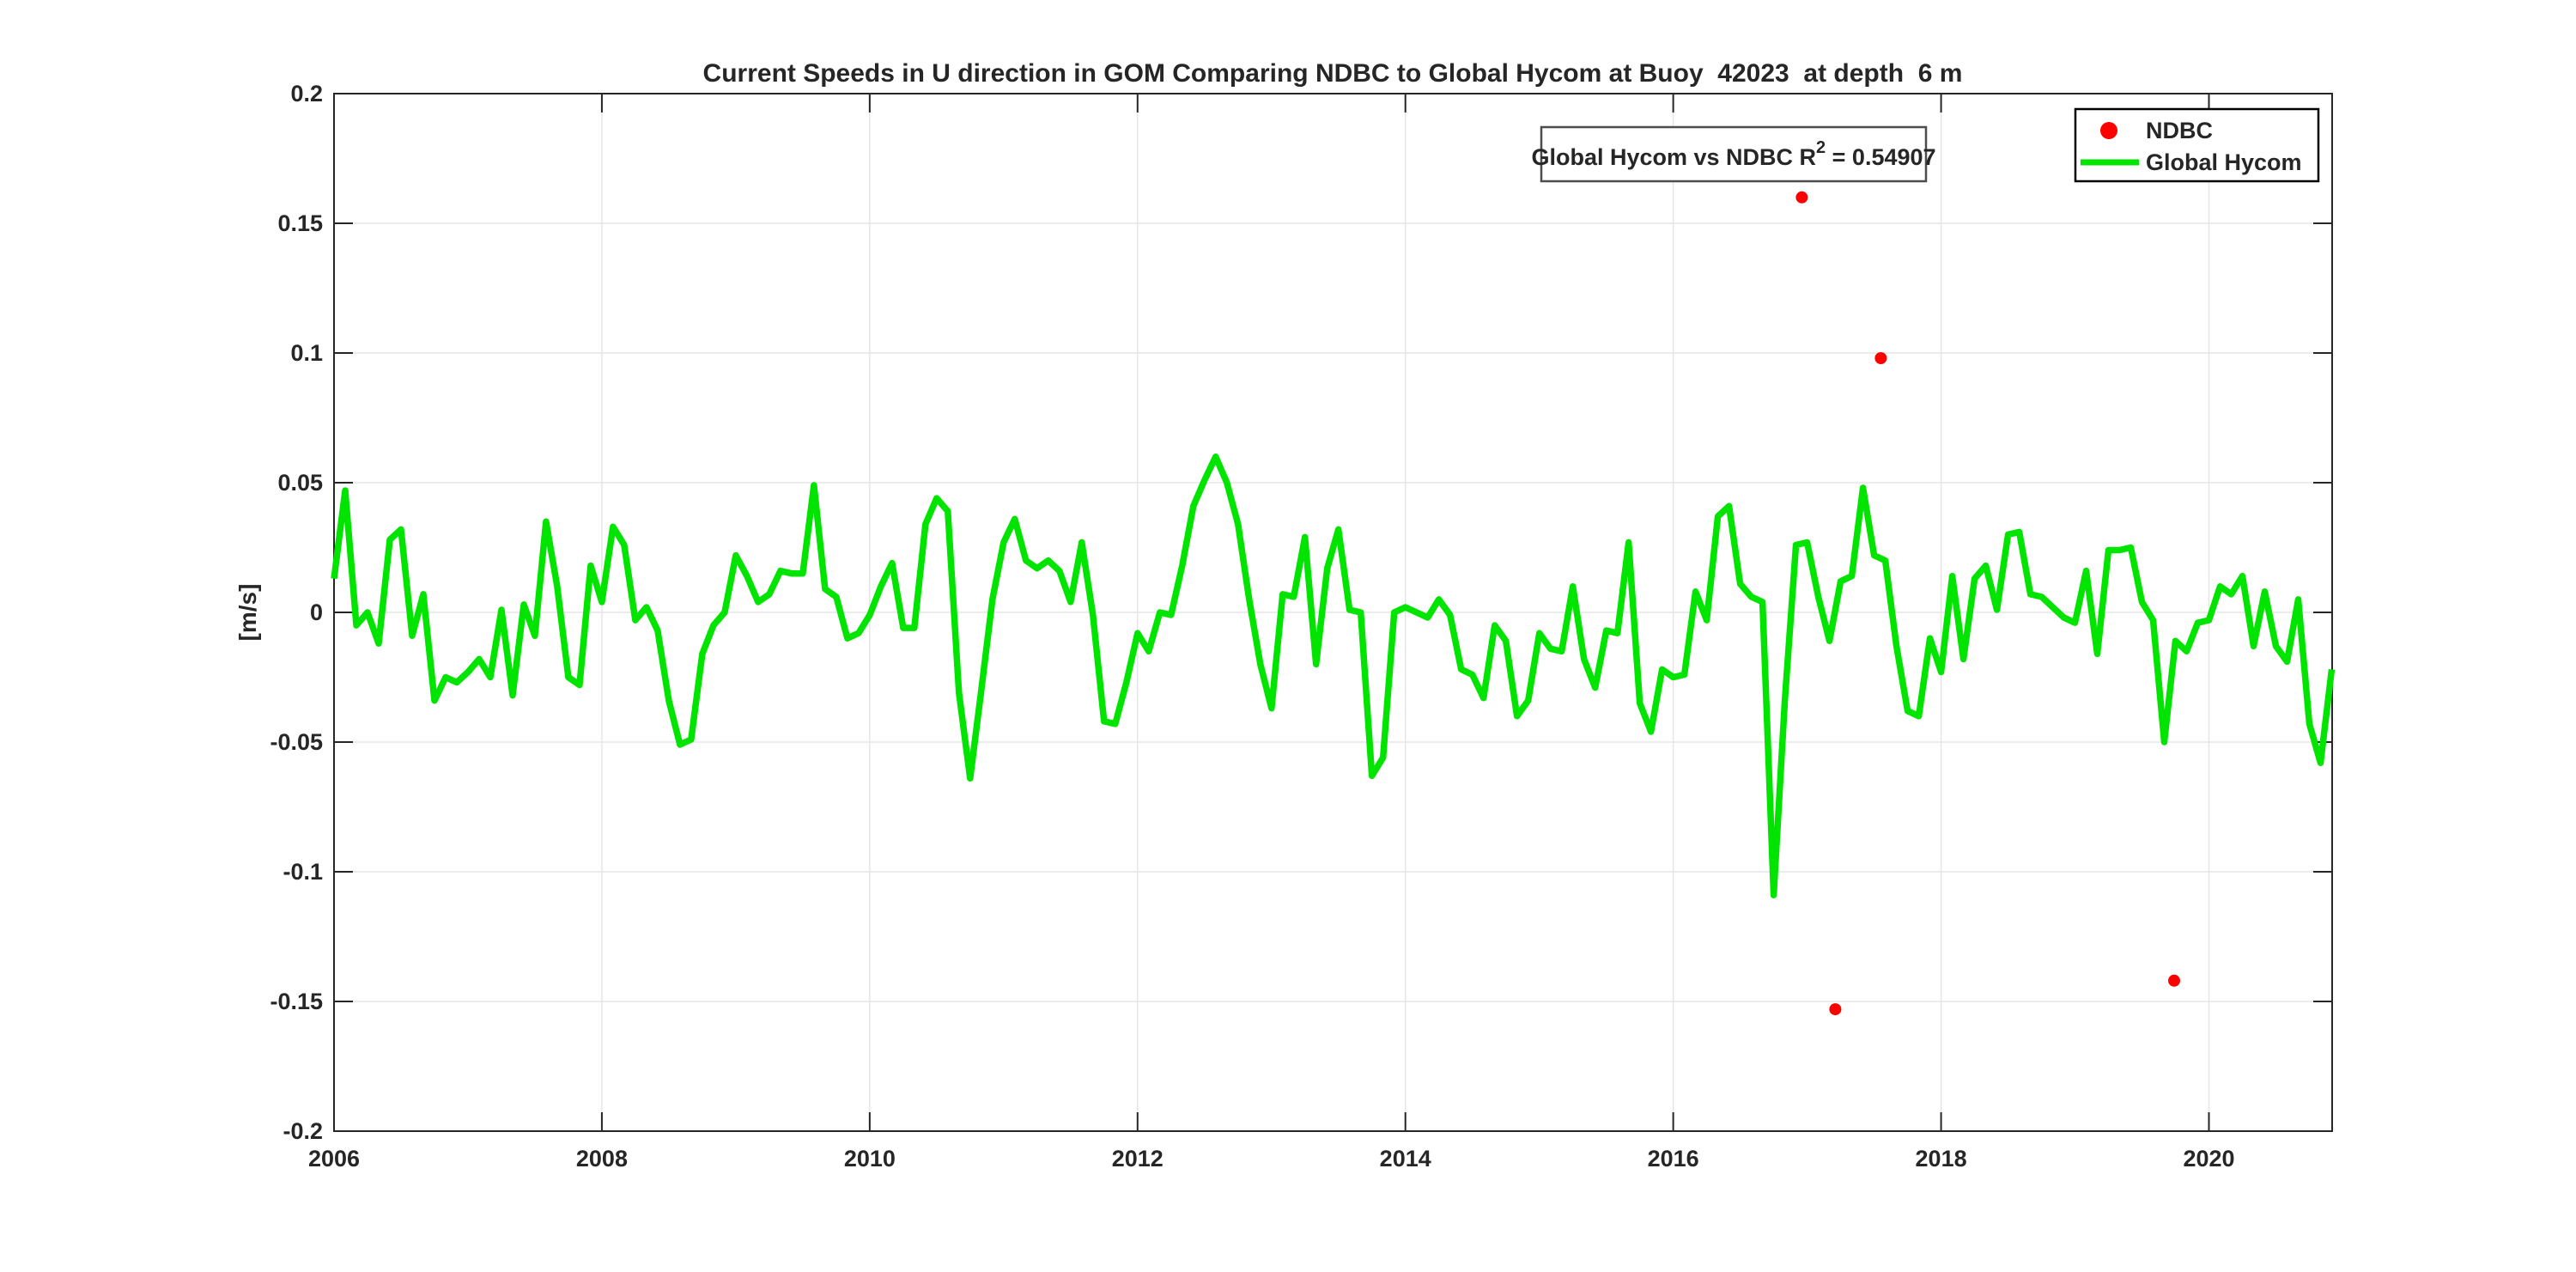  I want to click on annotation-box, so click(1734, 154).